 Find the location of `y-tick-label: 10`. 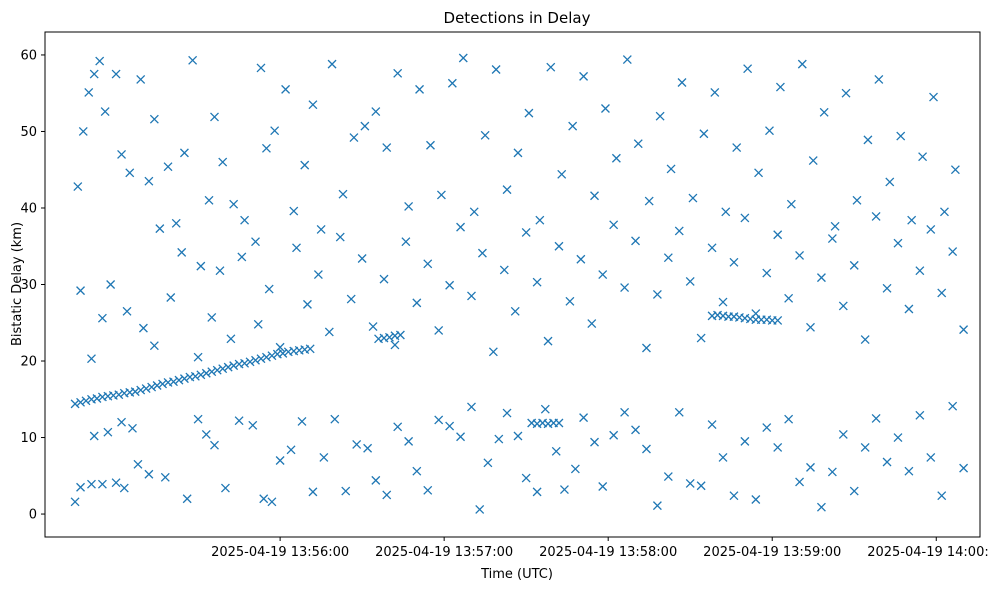

y-tick-label: 10 is located at coordinates (28, 438).